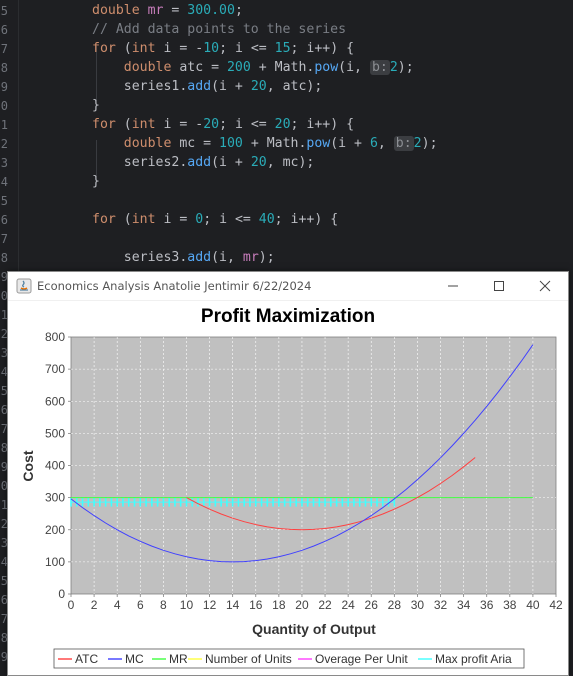  Describe the element at coordinates (348, 605) in the screenshot. I see `x-tick-label: 24` at that location.